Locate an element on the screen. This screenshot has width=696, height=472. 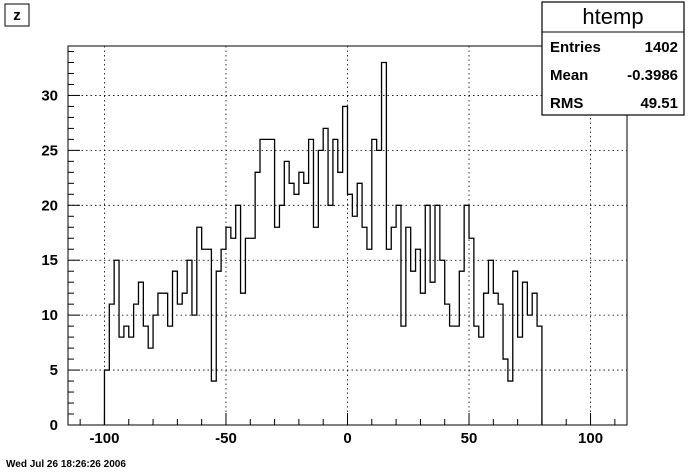
x-tick-label: 100 is located at coordinates (590, 438).